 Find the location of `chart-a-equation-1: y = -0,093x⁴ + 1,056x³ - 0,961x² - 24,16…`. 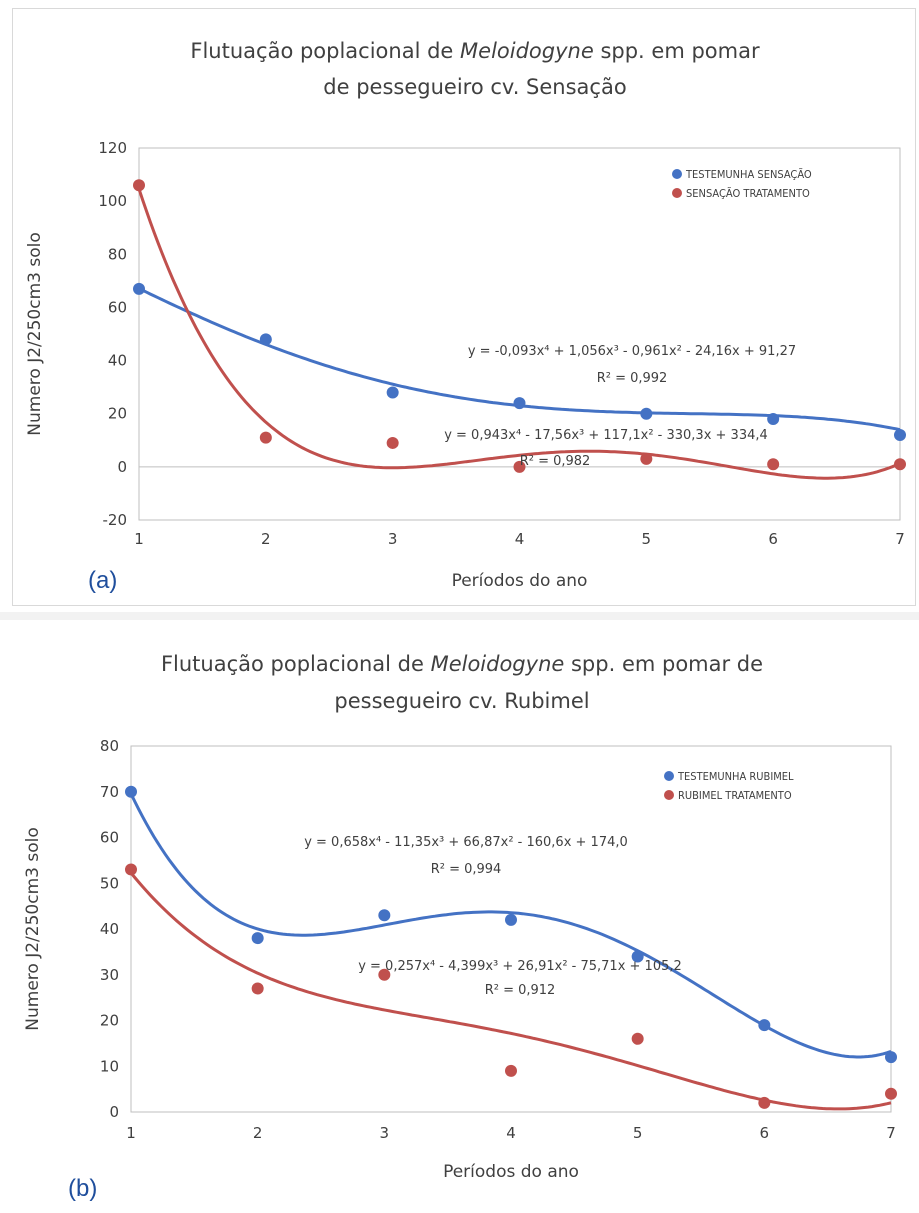

chart-a-equation-1: y = -0,093x⁴ + 1,056x³ - 0,961x² - 24,16… is located at coordinates (632, 351).